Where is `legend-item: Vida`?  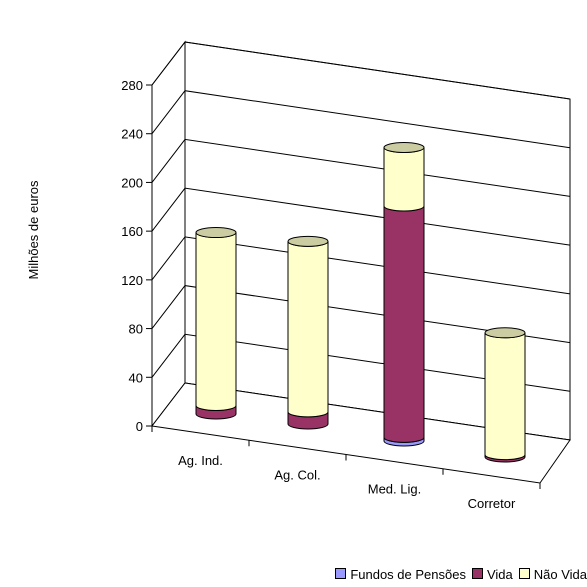 legend-item: Vida is located at coordinates (492, 574).